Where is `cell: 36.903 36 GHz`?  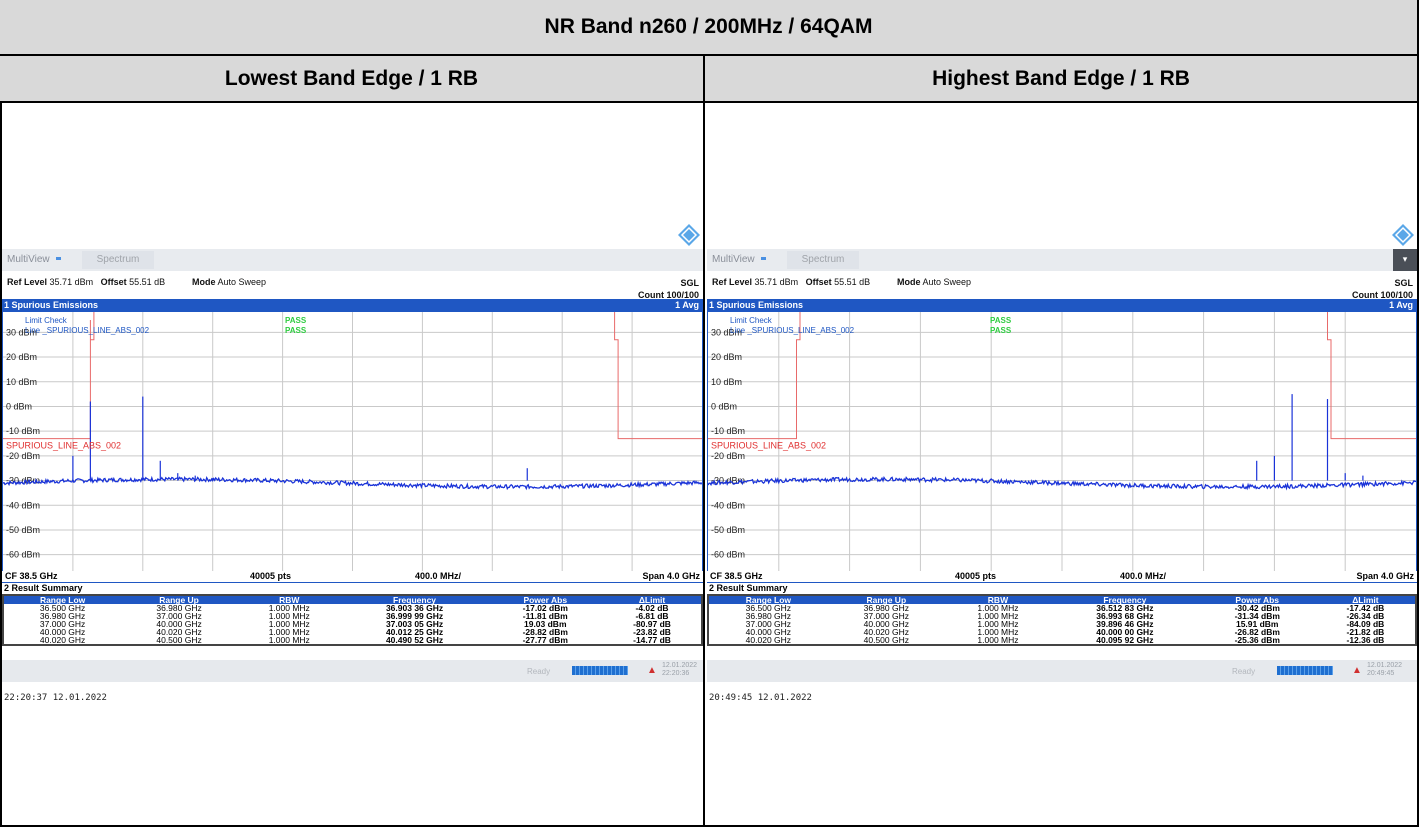 cell: 36.903 36 GHz is located at coordinates (414, 608).